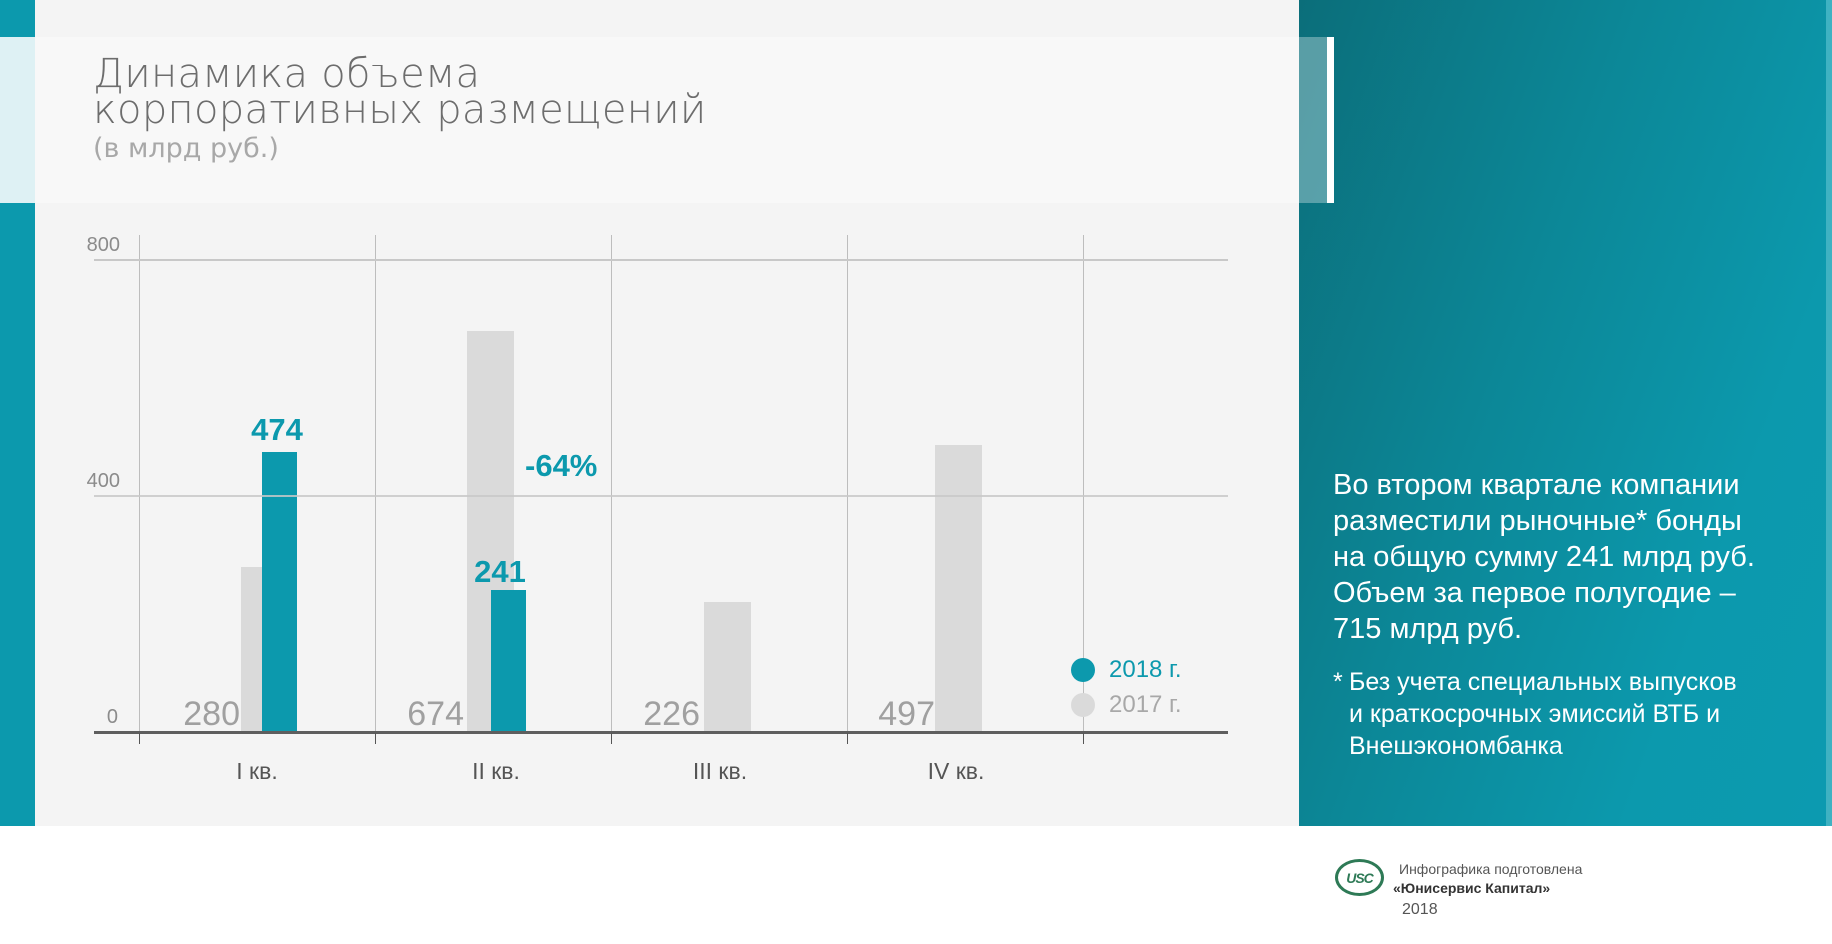  What do you see at coordinates (1145, 704) in the screenshot?
I see `legend-2017-label: 2017 г.` at bounding box center [1145, 704].